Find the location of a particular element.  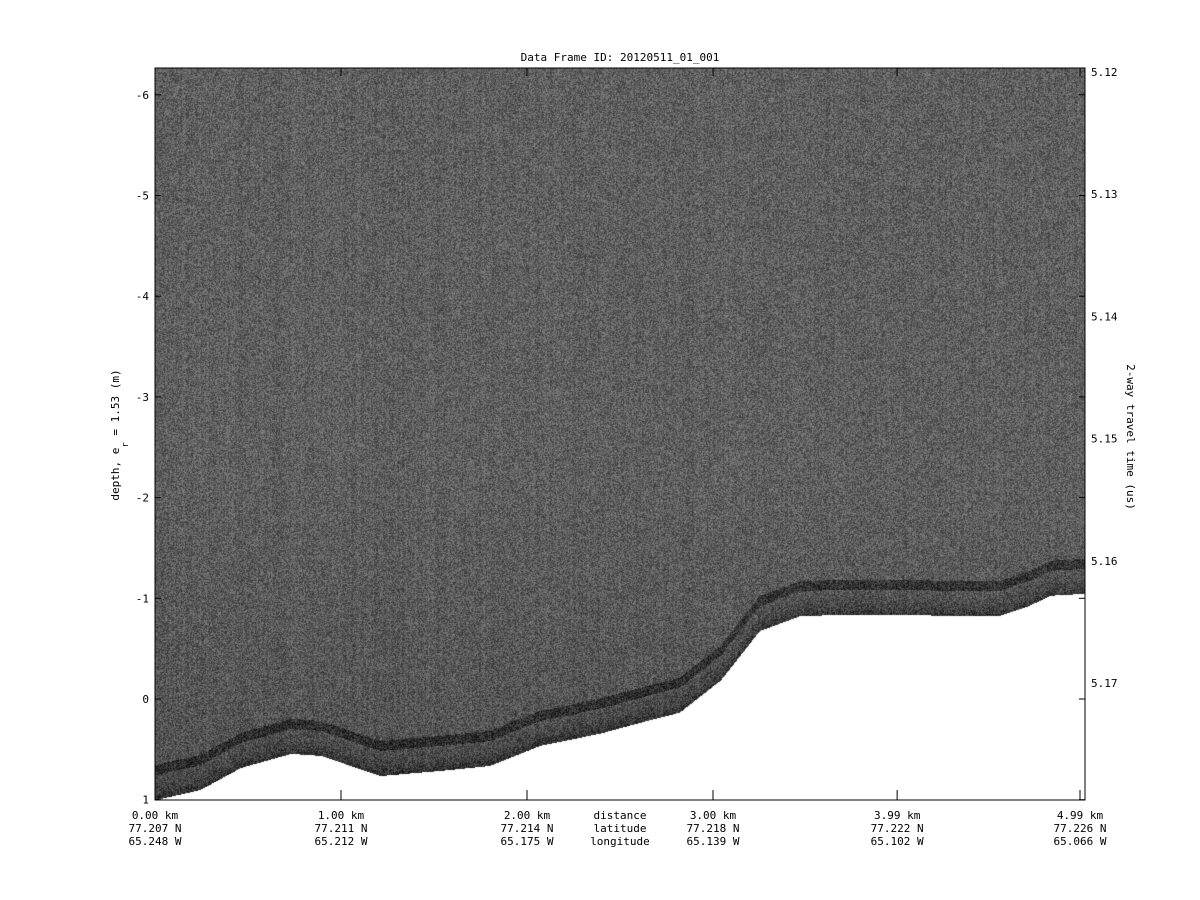

x-tick-longitude: 65.212 W is located at coordinates (341, 841).